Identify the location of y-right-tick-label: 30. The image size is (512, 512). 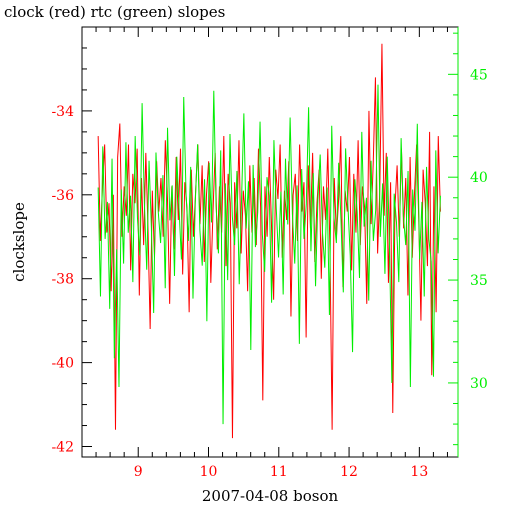
(479, 384).